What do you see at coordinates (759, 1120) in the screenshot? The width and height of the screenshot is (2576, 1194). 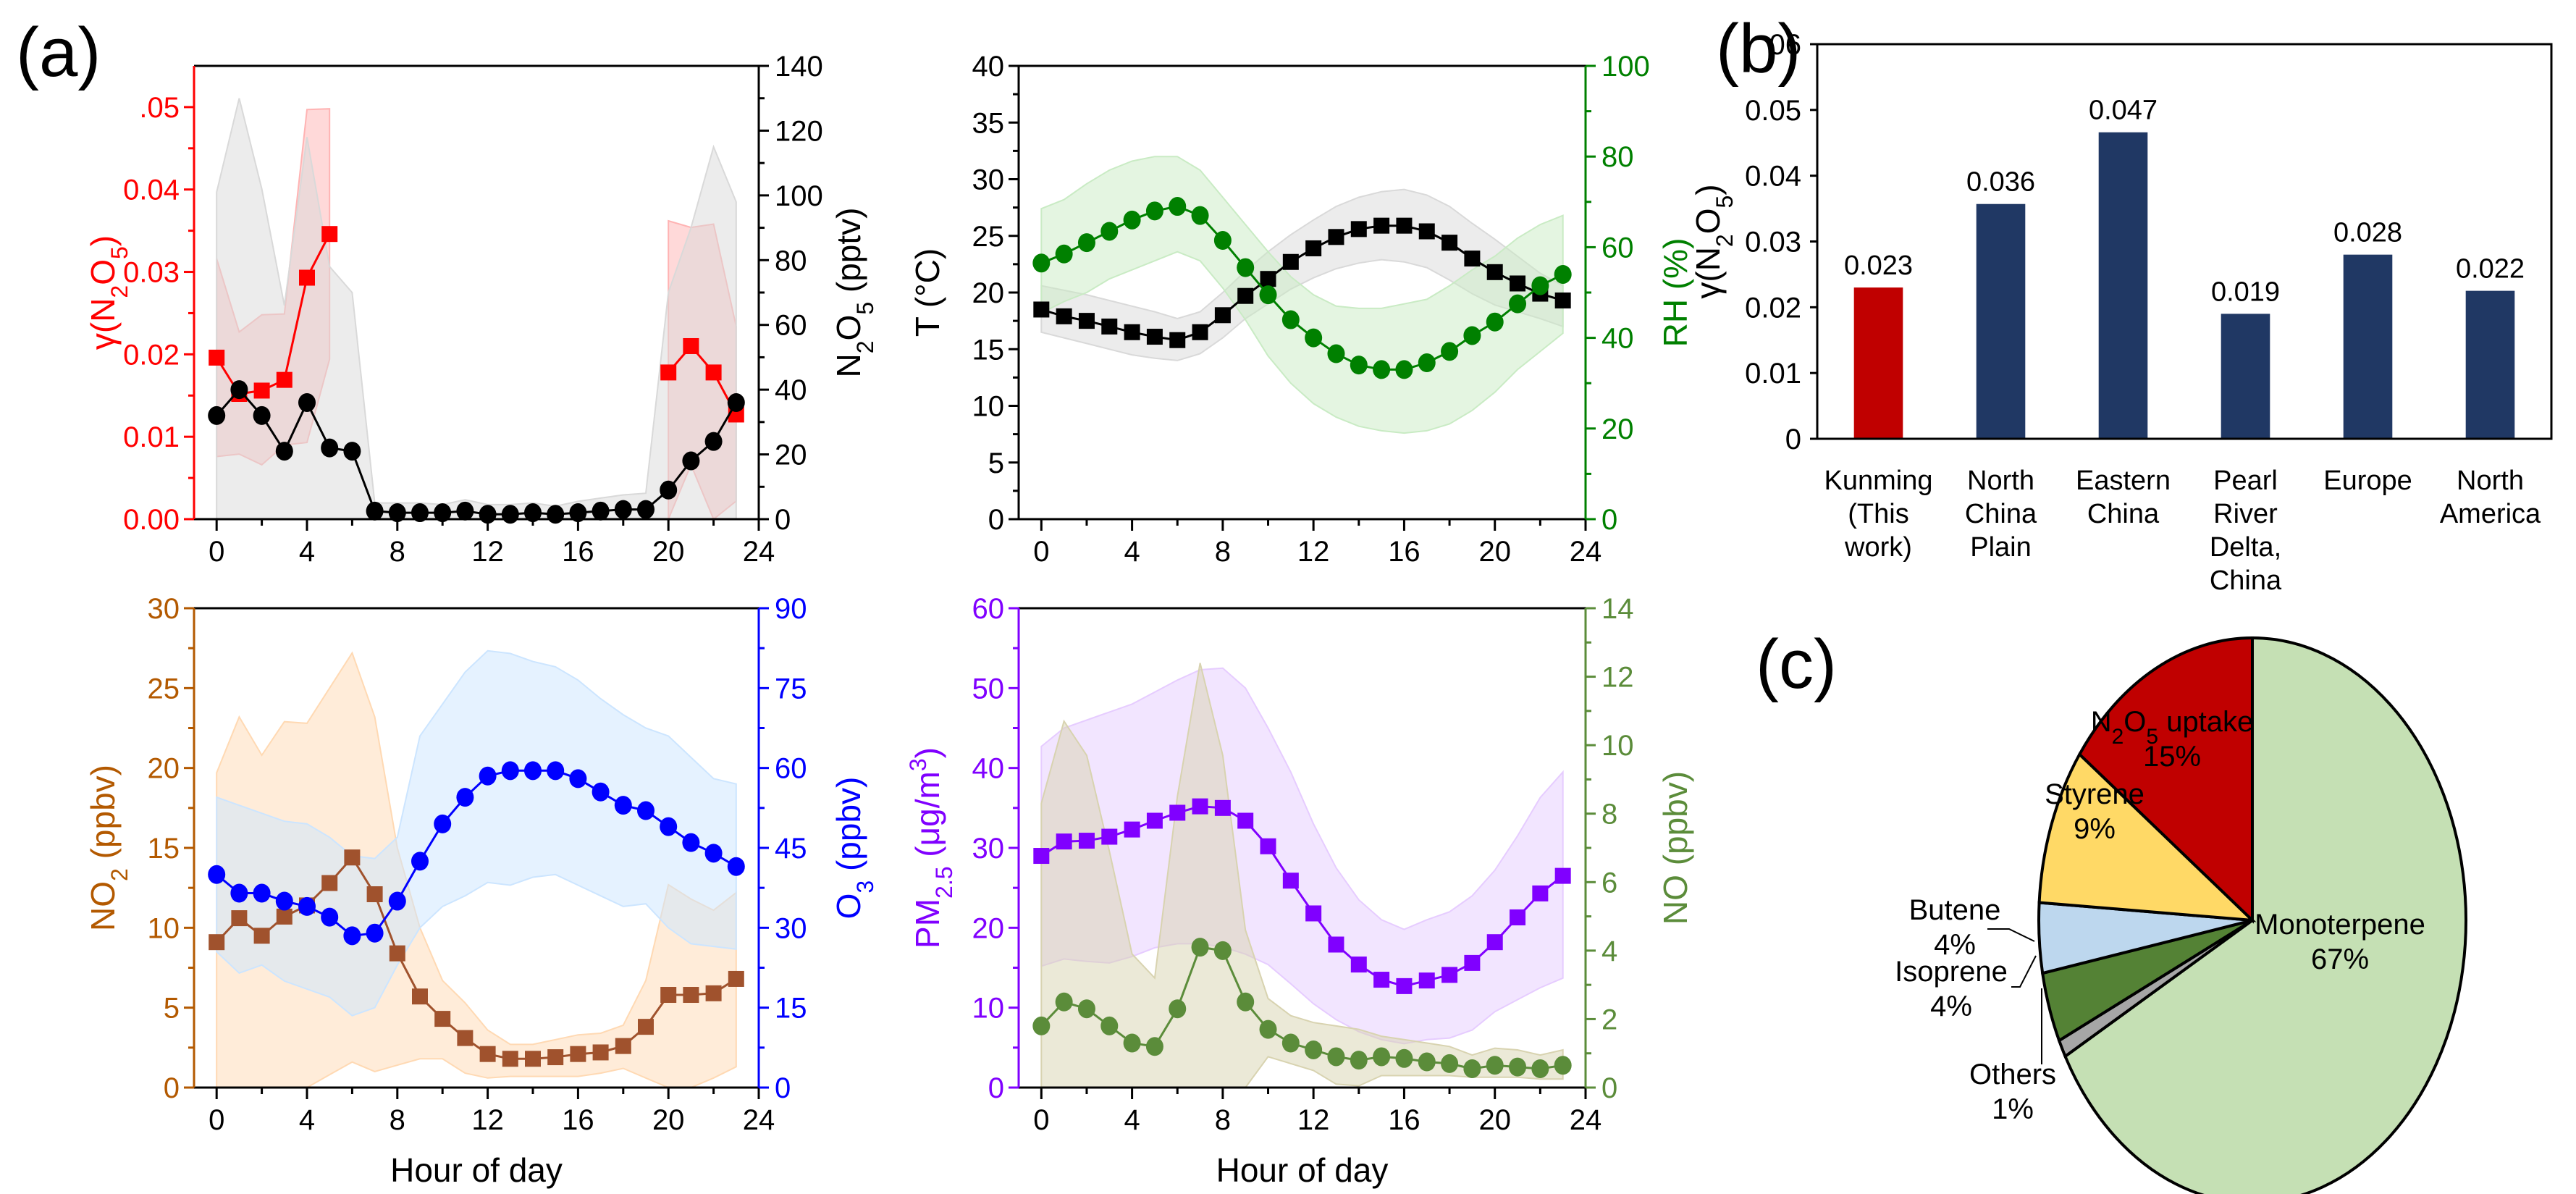 I see `x-tick-label: 24` at bounding box center [759, 1120].